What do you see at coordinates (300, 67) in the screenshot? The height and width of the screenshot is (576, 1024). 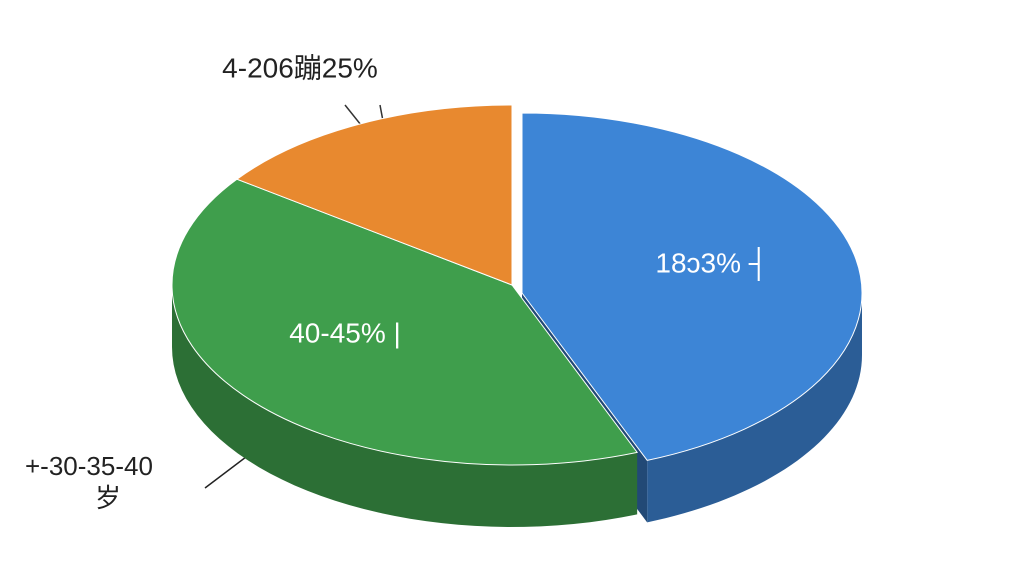 I see `slice-label: 4-206蹦25%` at bounding box center [300, 67].